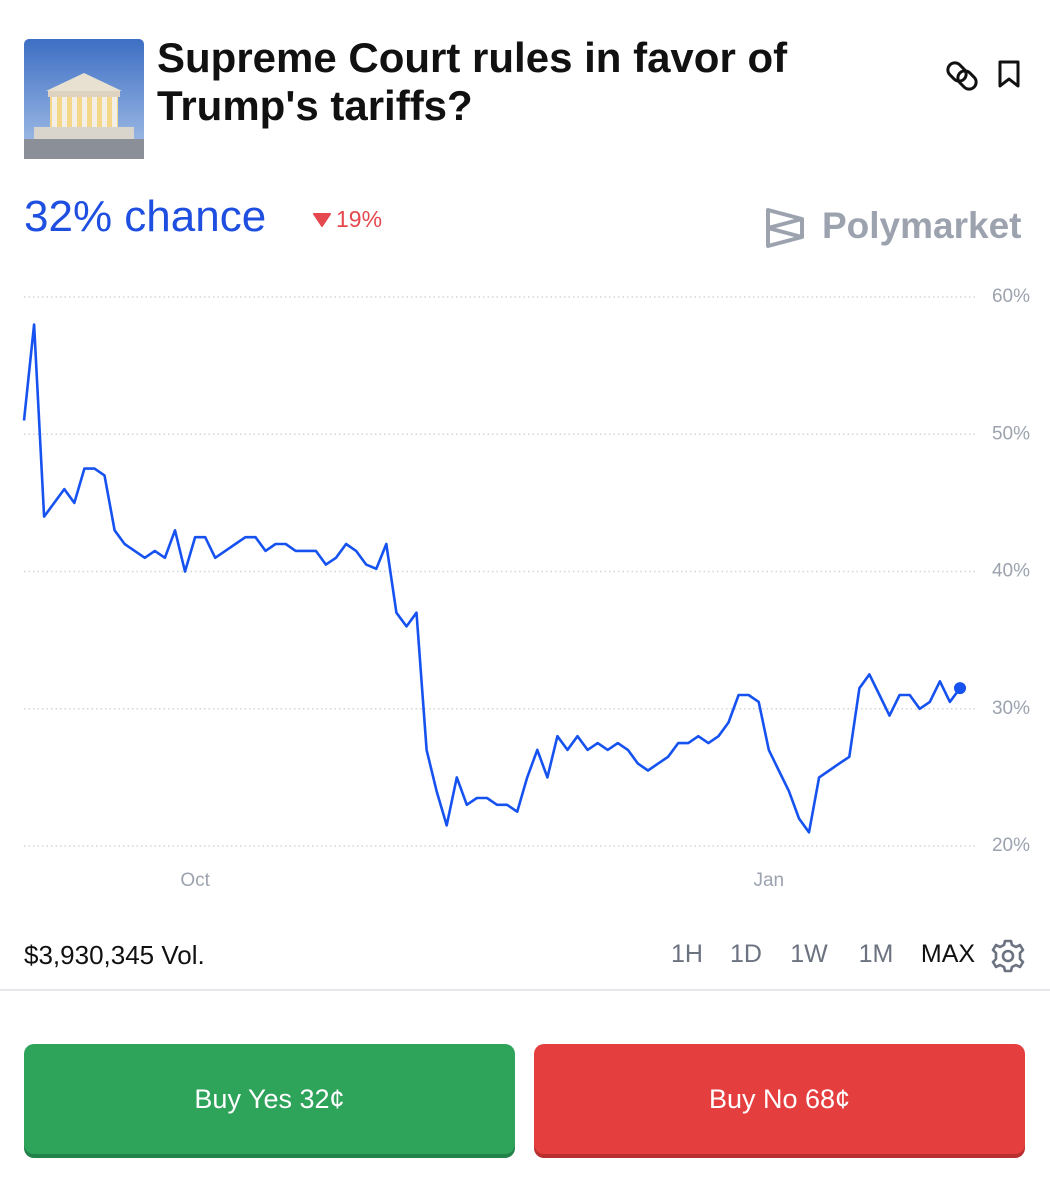 Image resolution: width=1050 pixels, height=1200 pixels. What do you see at coordinates (809, 954) in the screenshot?
I see `time-range-button: 1W` at bounding box center [809, 954].